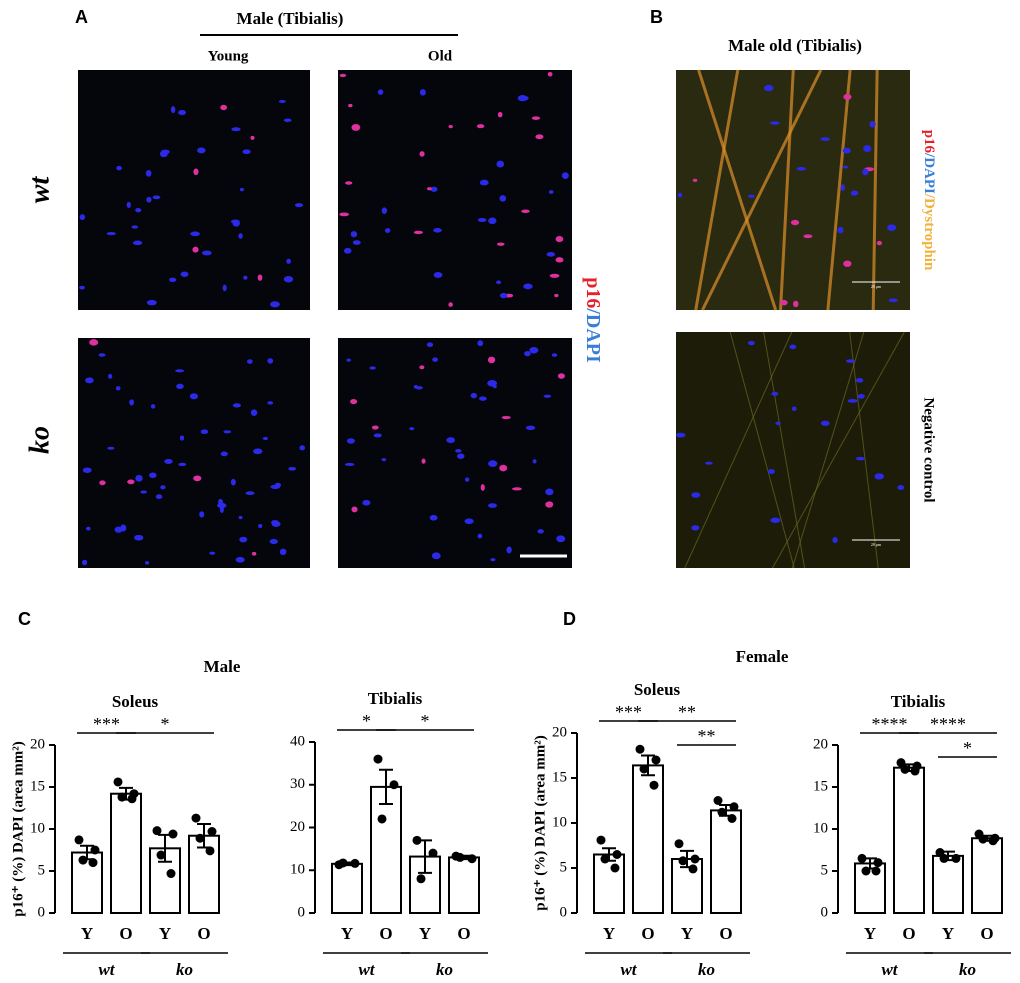 This screenshot has width=1020, height=983. What do you see at coordinates (762, 656) in the screenshot?
I see `panel-title: Female` at bounding box center [762, 656].